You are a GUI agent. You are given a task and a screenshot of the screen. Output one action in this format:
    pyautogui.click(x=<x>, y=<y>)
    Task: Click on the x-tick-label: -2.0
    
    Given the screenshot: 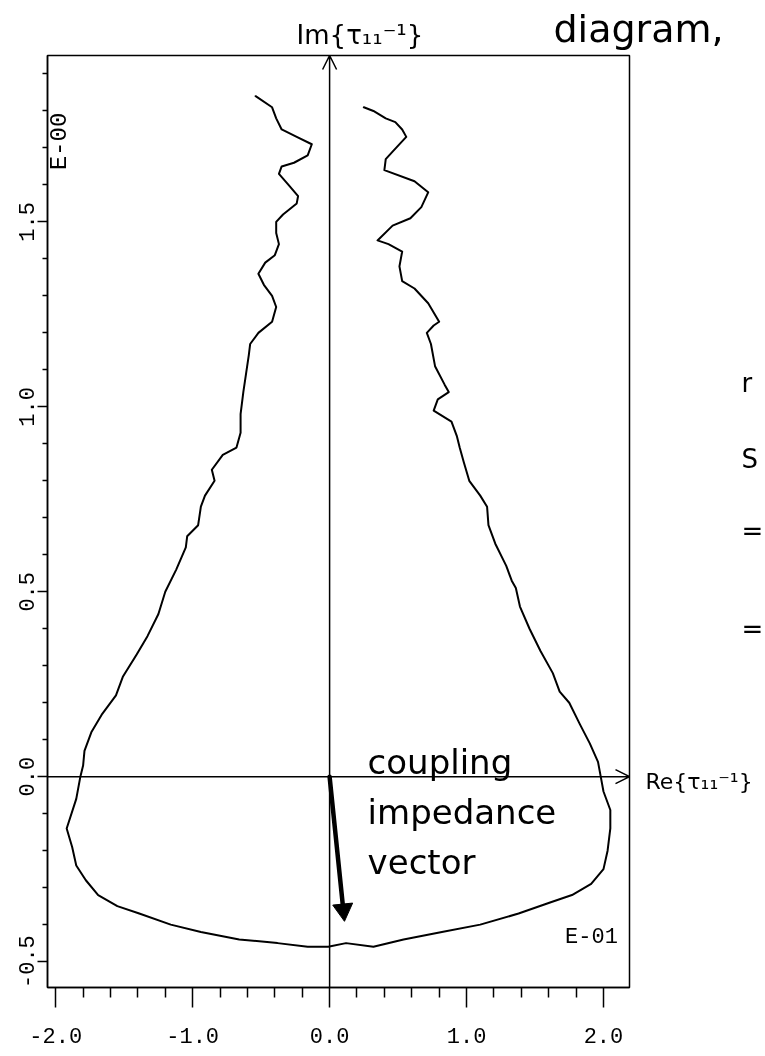 What is the action you would take?
    pyautogui.click(x=56, y=1037)
    